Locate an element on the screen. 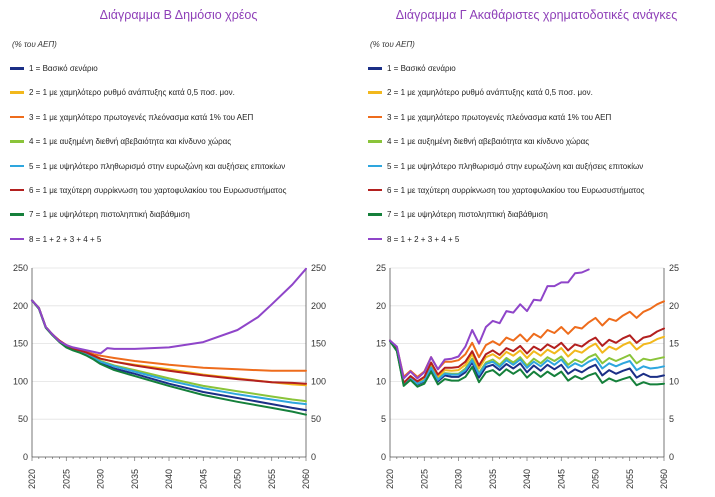  y-tick-label-right: 5 is located at coordinates (671, 419).